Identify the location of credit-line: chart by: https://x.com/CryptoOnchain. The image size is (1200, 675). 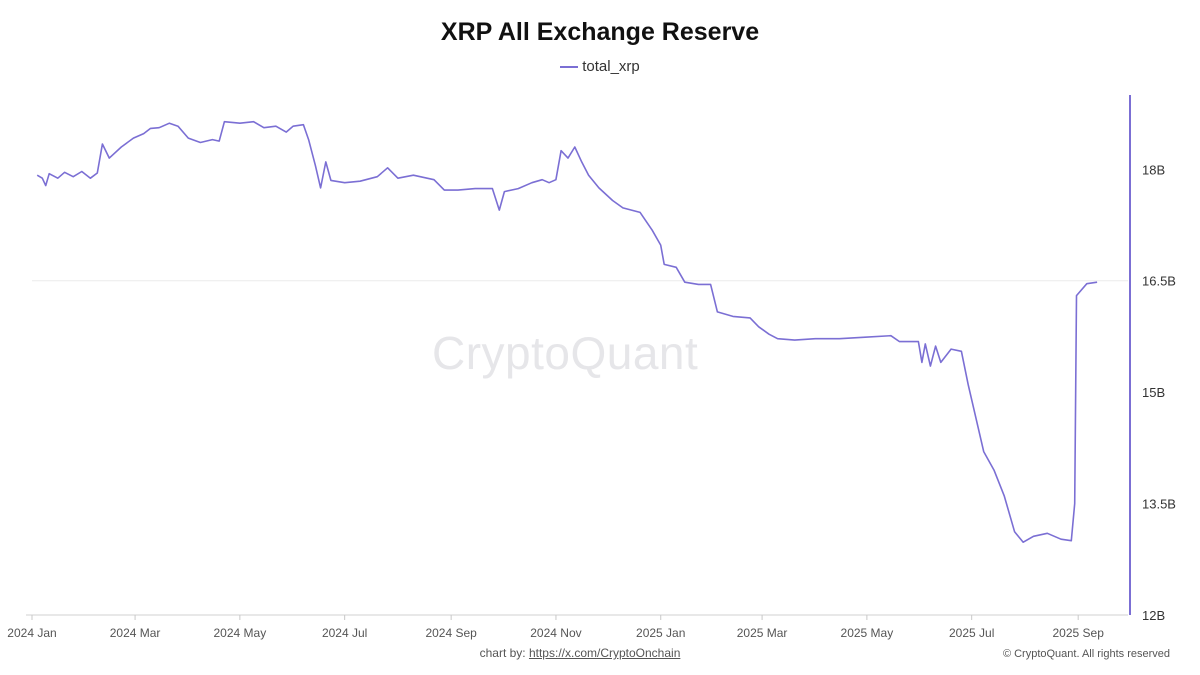
(580, 653).